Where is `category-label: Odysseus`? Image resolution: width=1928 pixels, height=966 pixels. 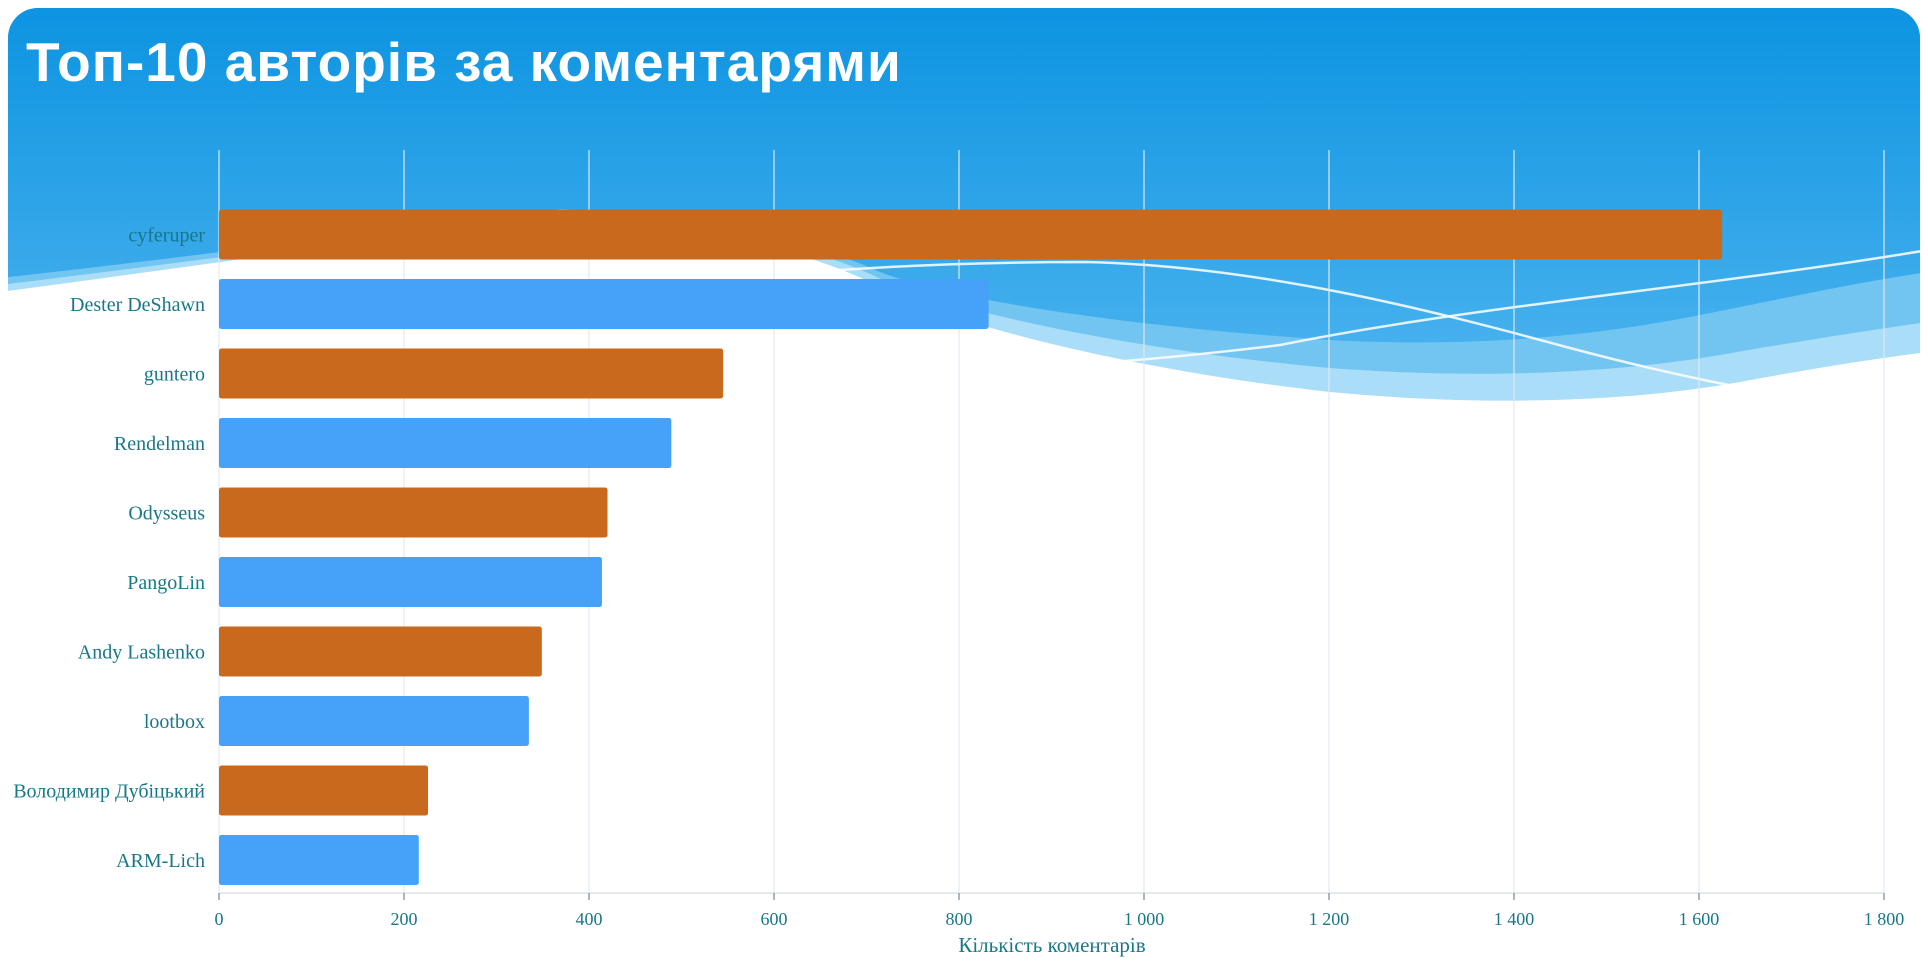 category-label: Odysseus is located at coordinates (166, 514).